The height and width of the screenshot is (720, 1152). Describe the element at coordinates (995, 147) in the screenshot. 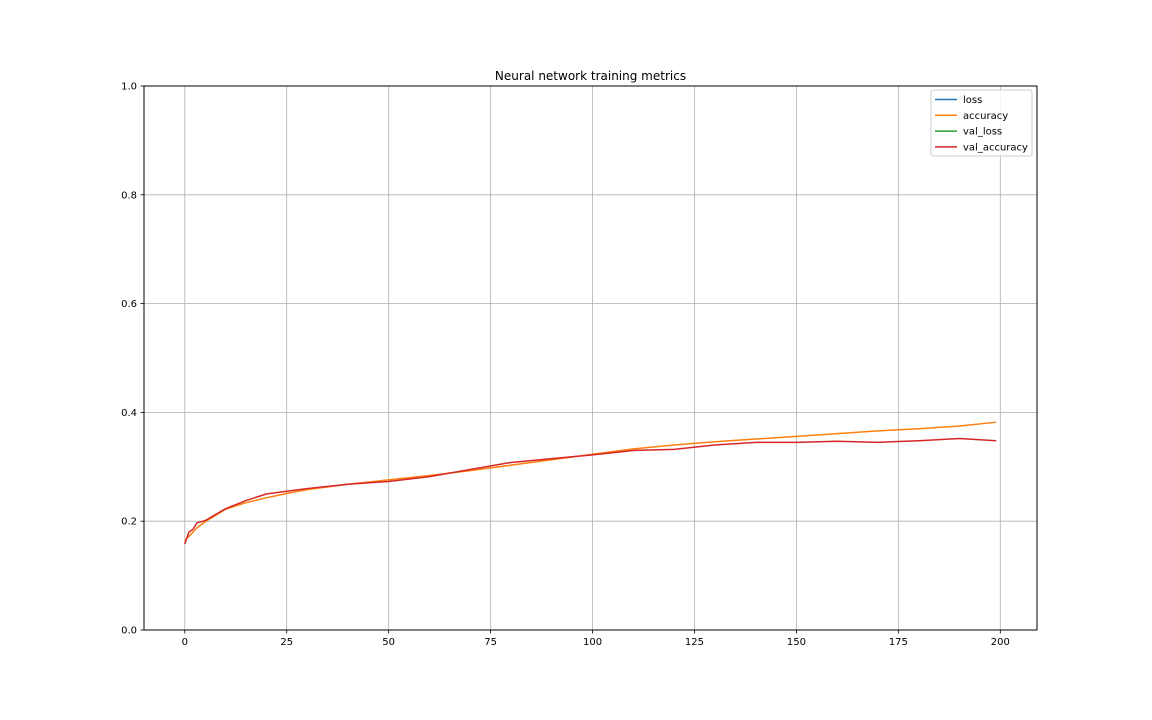

I see `legend-label: val_accuracy` at that location.